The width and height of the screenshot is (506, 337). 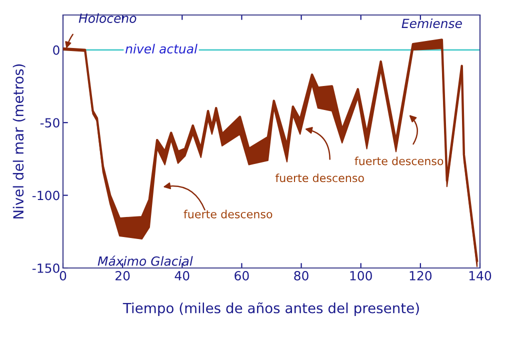 What do you see at coordinates (46, 195) in the screenshot?
I see `y-tick-label: -100` at bounding box center [46, 195].